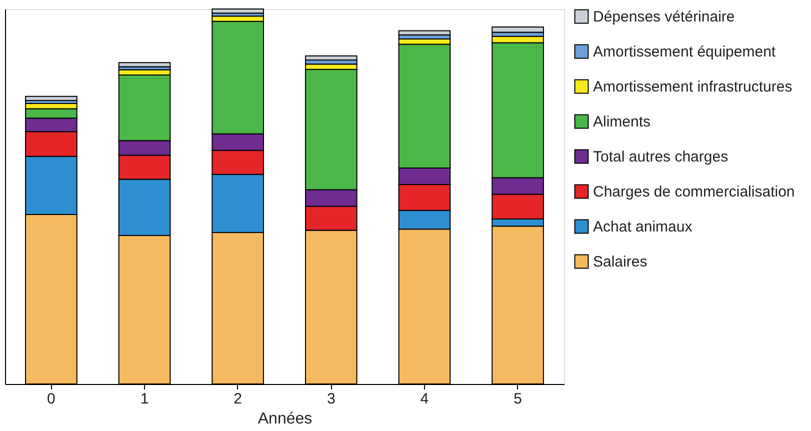 This screenshot has height=431, width=811. Describe the element at coordinates (694, 192) in the screenshot. I see `legend-label: Charges de commercialisation` at that location.